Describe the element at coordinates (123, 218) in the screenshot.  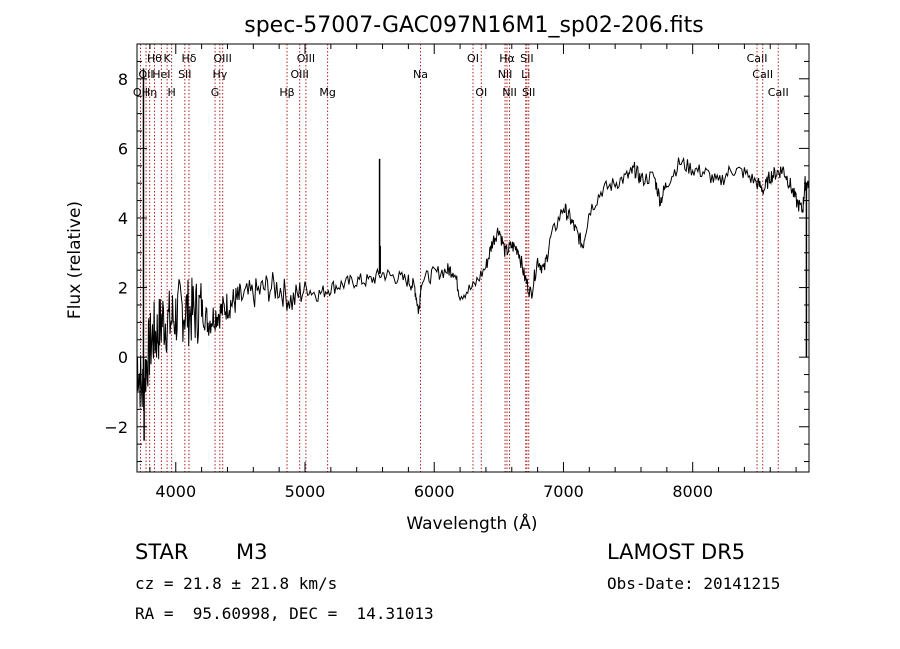
I see `y-tick-label: 4` at that location.